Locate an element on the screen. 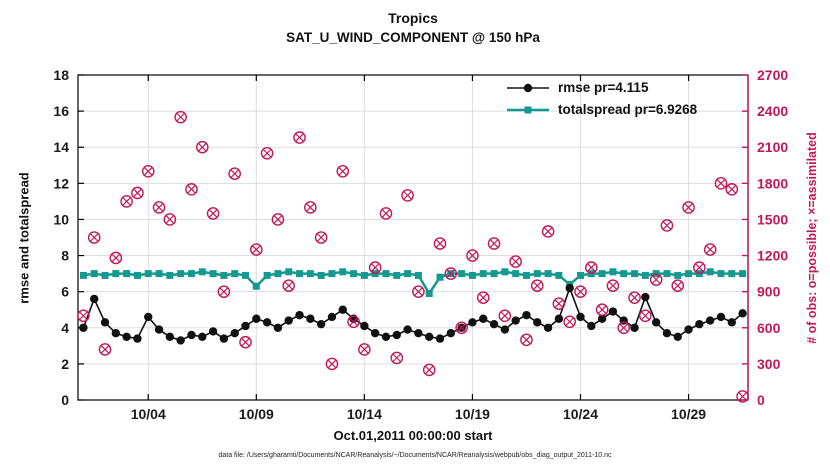  x-tick-label: 10/29 is located at coordinates (688, 414).